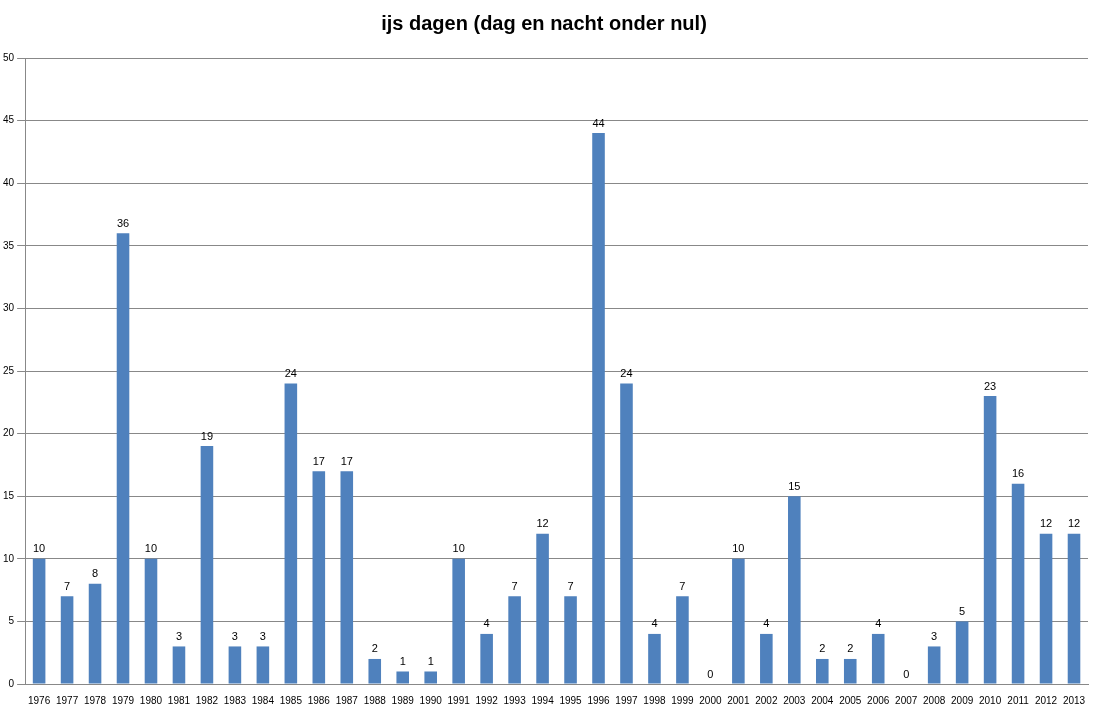  What do you see at coordinates (962, 700) in the screenshot?
I see `x-tick-label: 2009` at bounding box center [962, 700].